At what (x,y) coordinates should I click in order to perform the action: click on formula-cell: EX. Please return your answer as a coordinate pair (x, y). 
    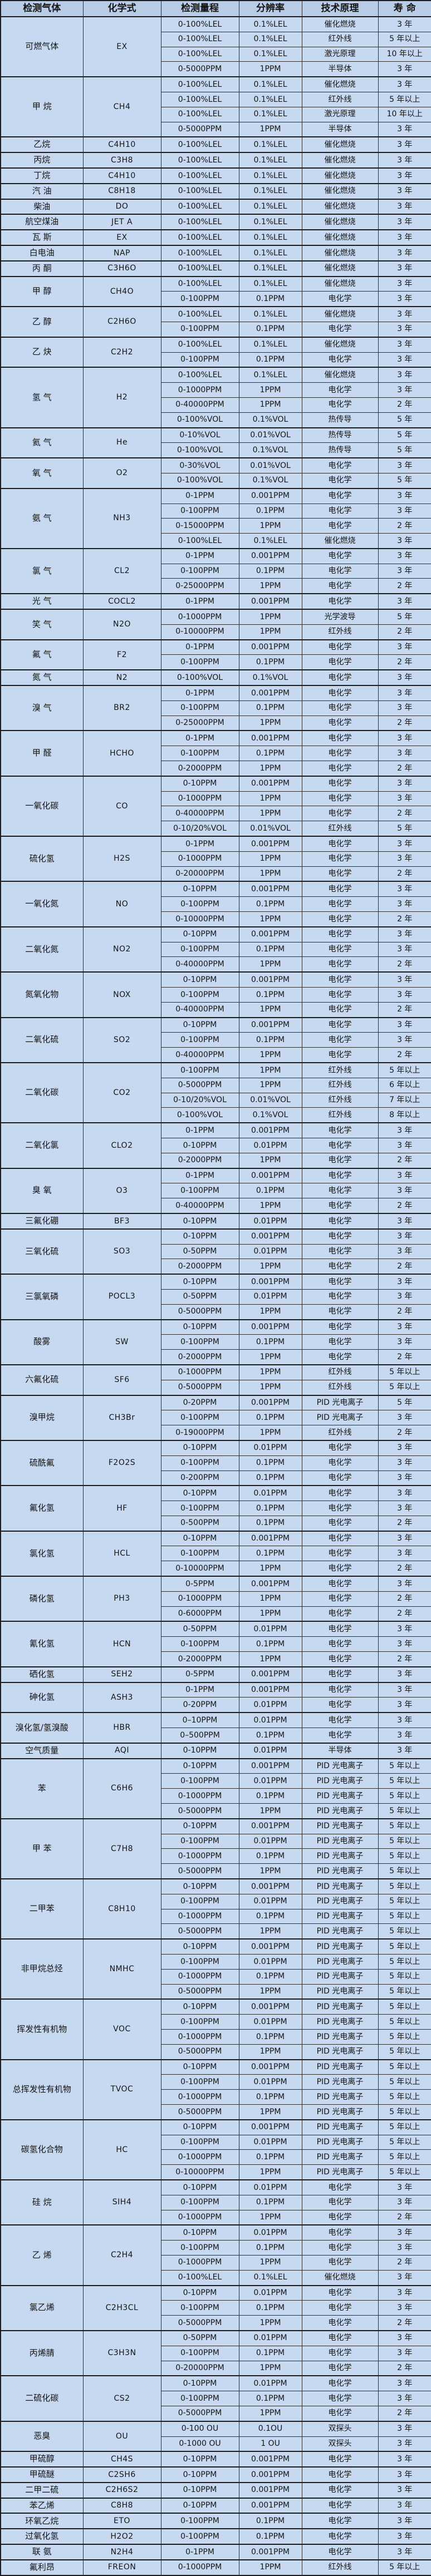
    Looking at the image, I should click on (121, 238).